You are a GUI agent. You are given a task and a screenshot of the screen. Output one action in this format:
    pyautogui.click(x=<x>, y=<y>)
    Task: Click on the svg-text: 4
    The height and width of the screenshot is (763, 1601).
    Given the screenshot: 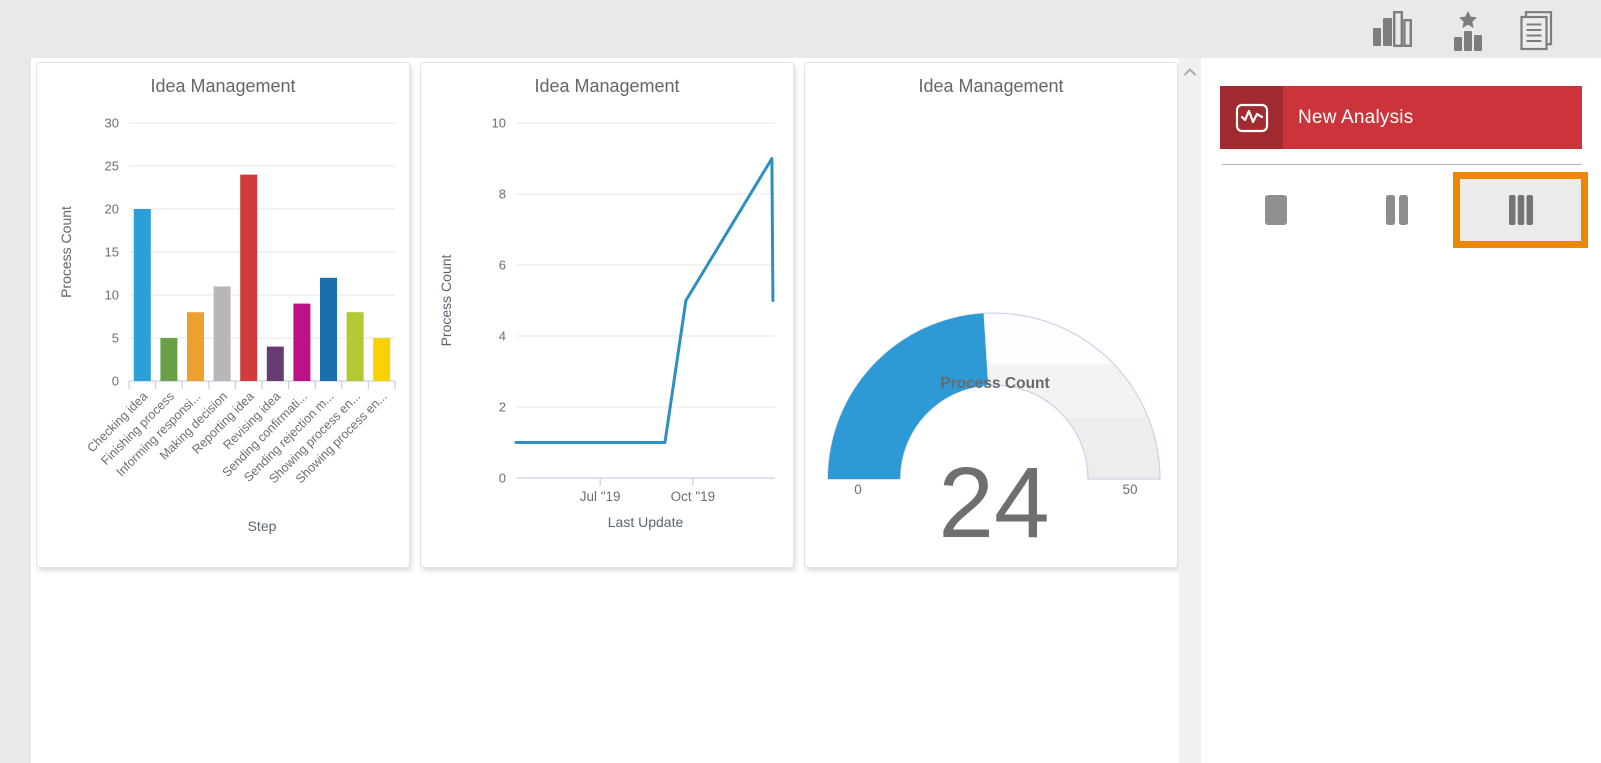 What is the action you would take?
    pyautogui.click(x=502, y=336)
    